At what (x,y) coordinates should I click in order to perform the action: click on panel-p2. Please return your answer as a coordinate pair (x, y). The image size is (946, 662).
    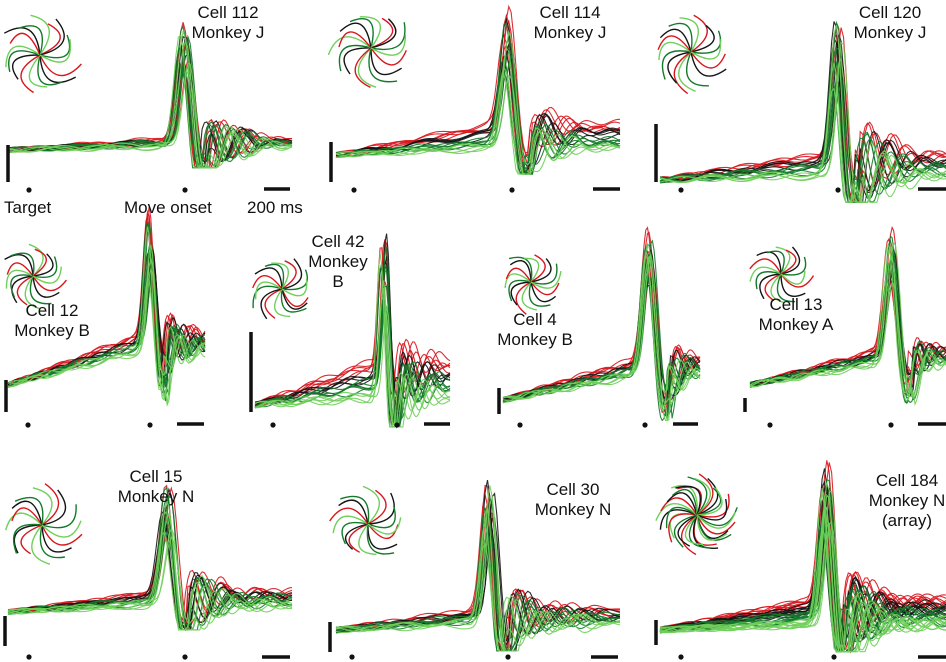
    Looking at the image, I should click on (478, 90).